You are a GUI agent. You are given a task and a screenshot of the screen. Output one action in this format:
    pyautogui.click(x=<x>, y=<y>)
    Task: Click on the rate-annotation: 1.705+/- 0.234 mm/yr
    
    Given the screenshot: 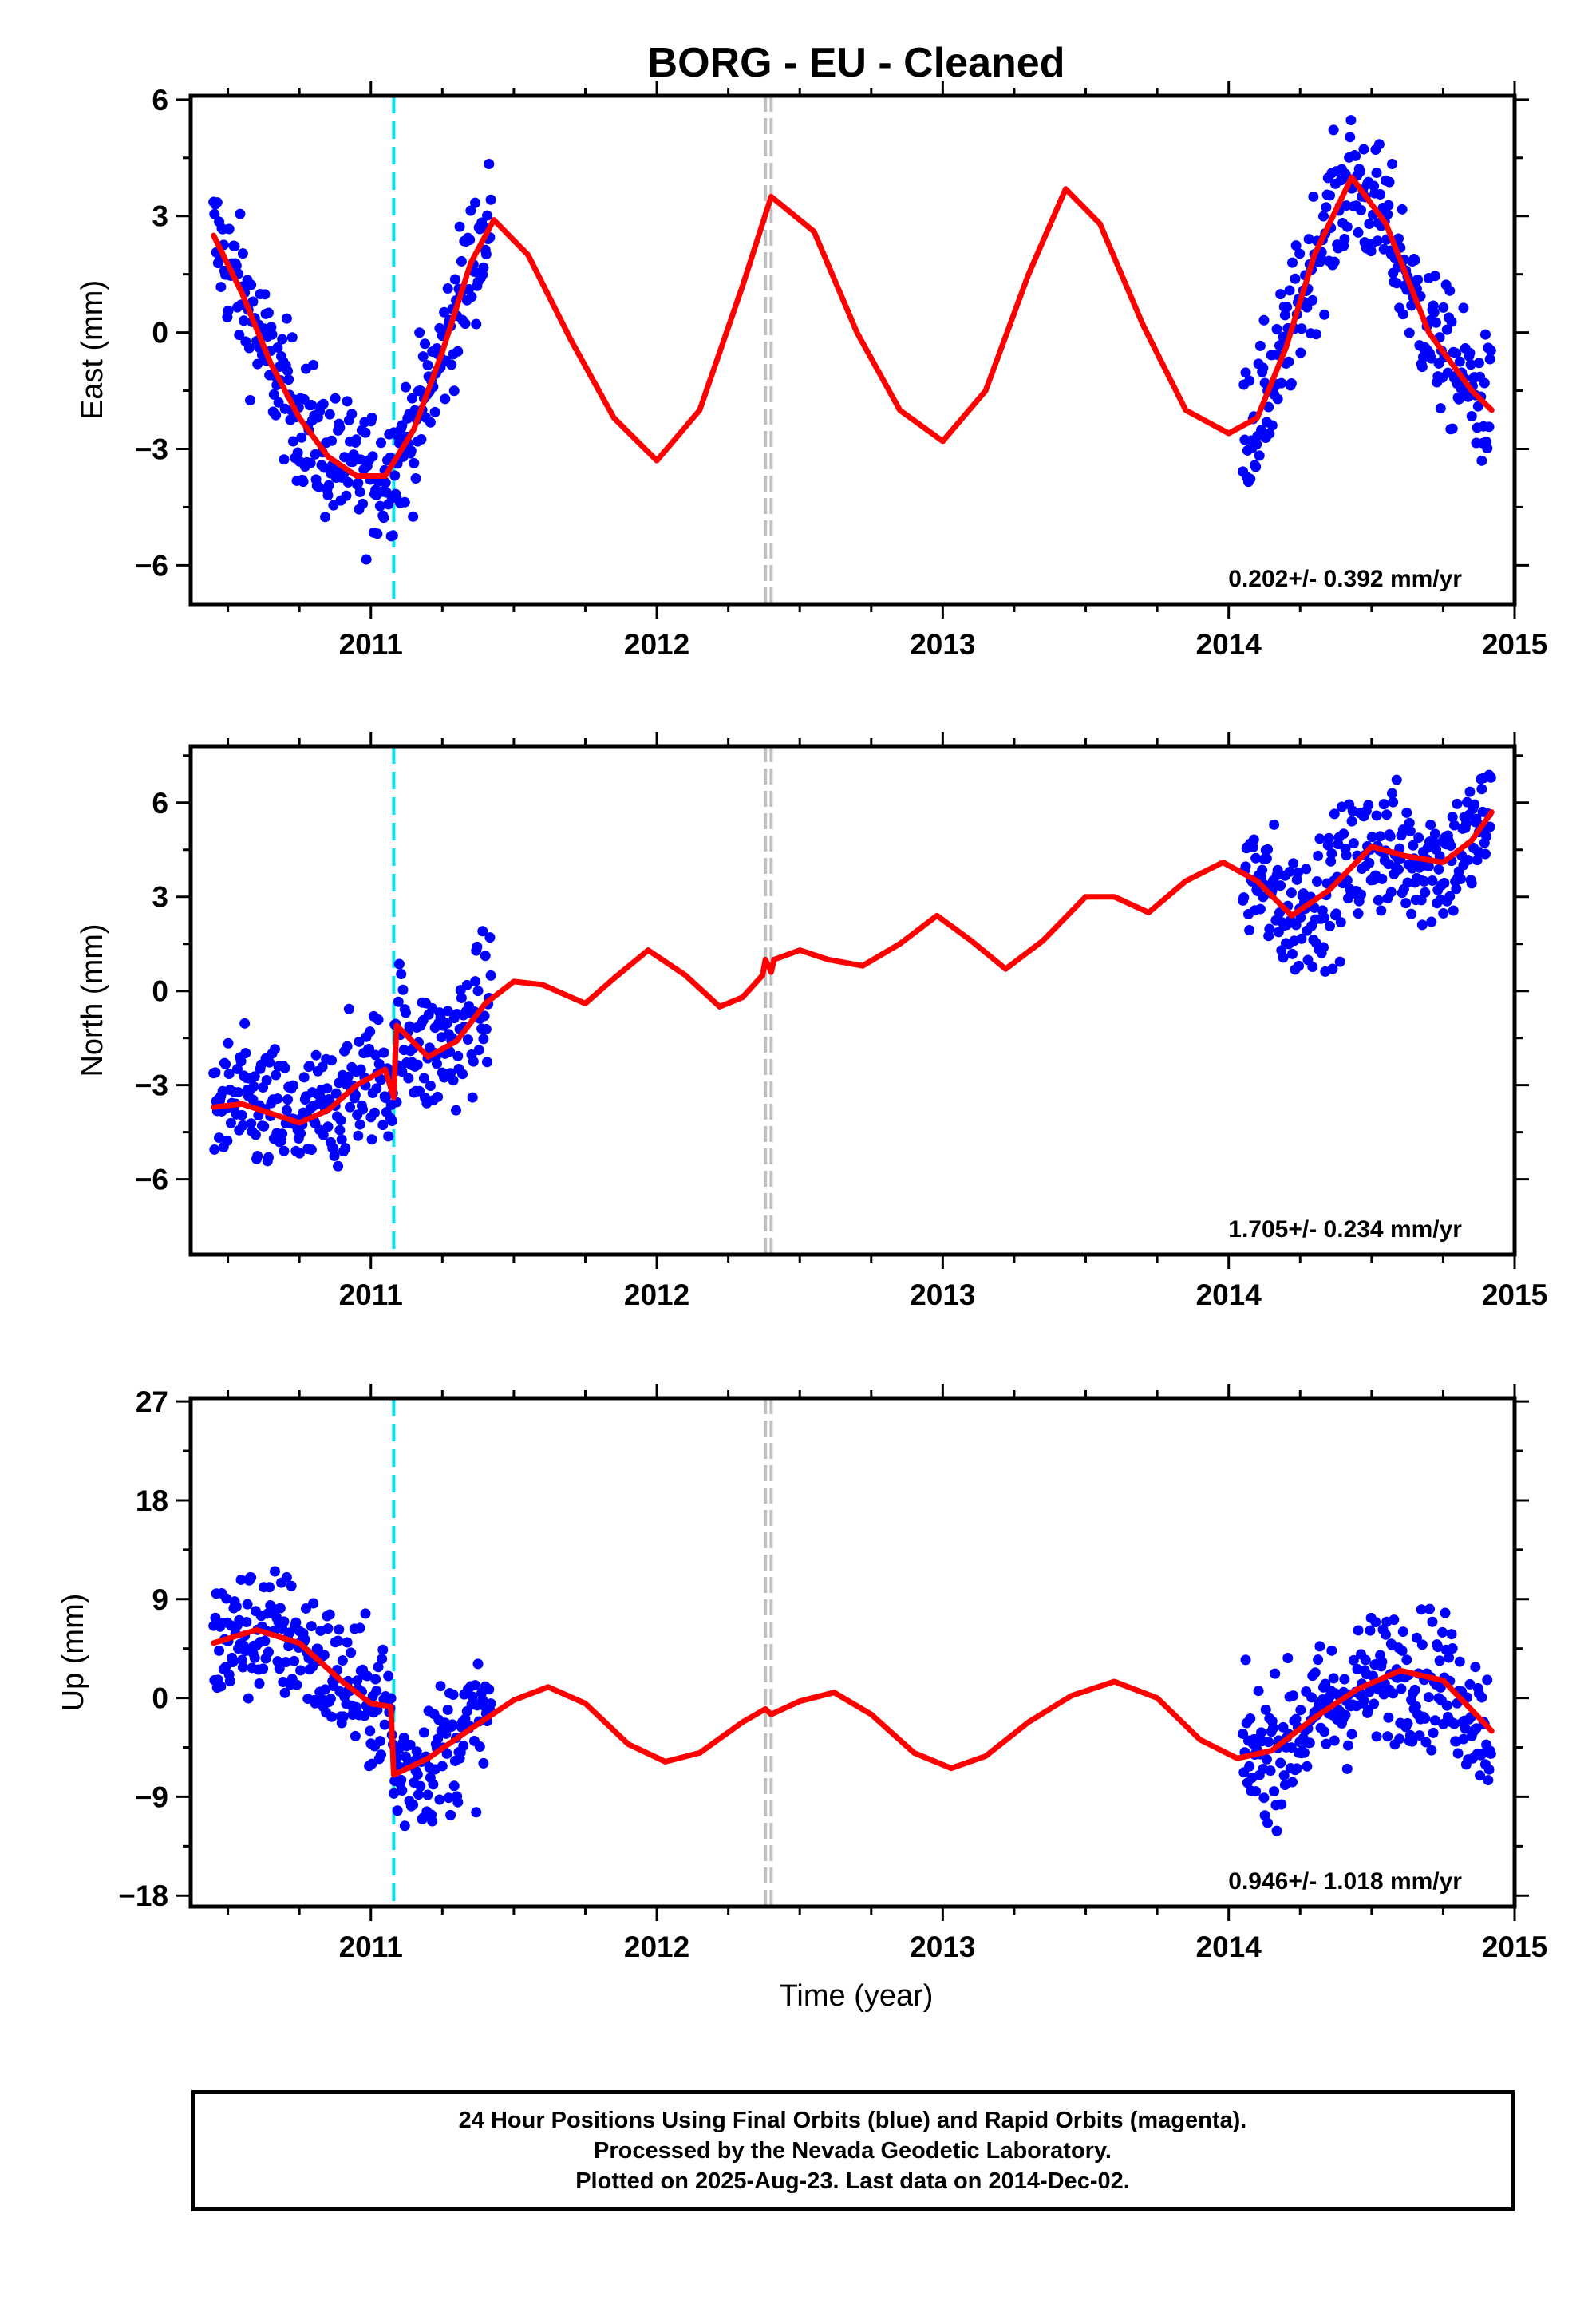 What is the action you would take?
    pyautogui.click(x=1345, y=1229)
    